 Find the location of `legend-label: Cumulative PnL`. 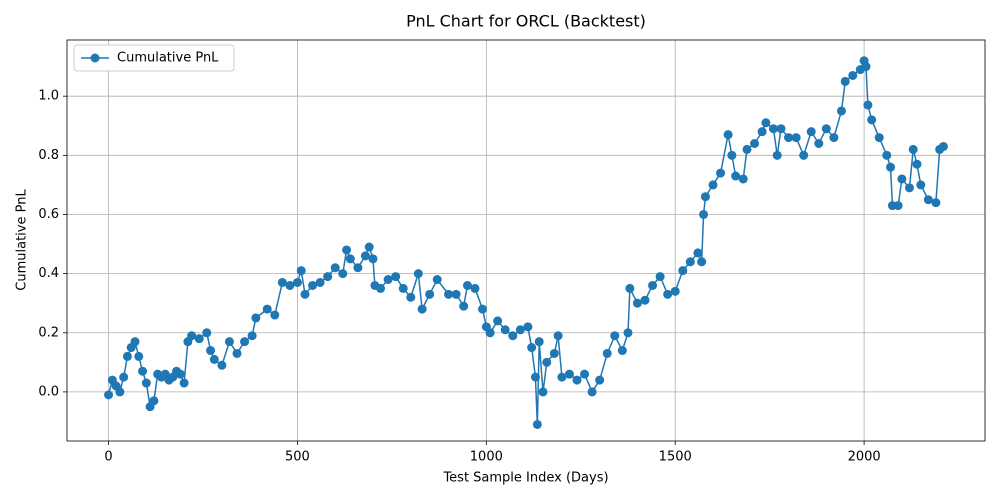

legend-label: Cumulative PnL is located at coordinates (168, 58).